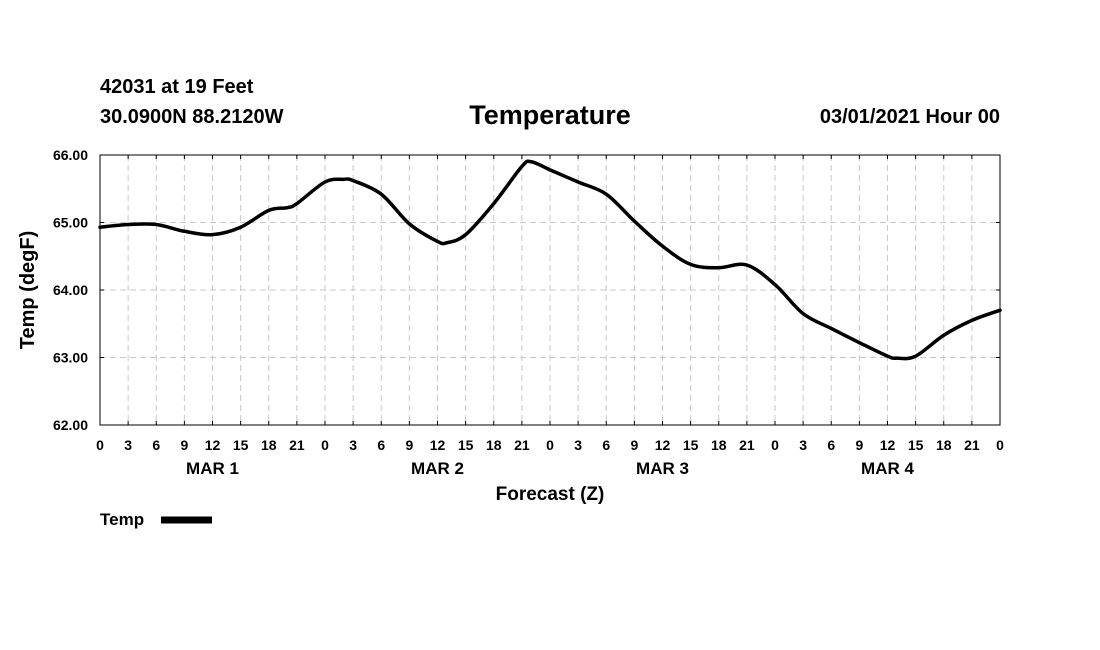 The height and width of the screenshot is (650, 1100). Describe the element at coordinates (122, 519) in the screenshot. I see `legend-label-temp: Temp` at that location.